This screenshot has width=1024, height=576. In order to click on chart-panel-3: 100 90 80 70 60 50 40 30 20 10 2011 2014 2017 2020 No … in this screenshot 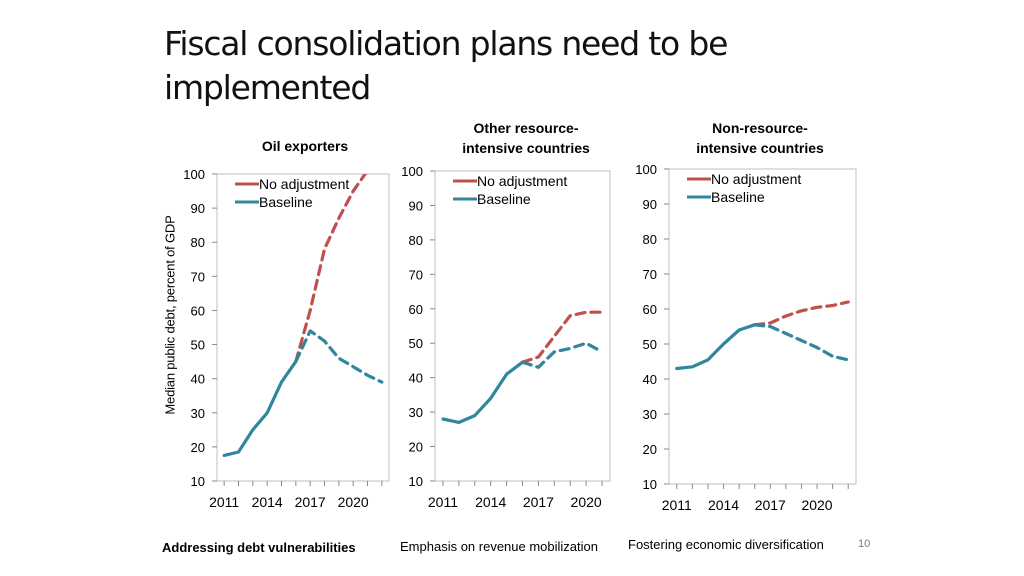, I will do `click(746, 337)`.